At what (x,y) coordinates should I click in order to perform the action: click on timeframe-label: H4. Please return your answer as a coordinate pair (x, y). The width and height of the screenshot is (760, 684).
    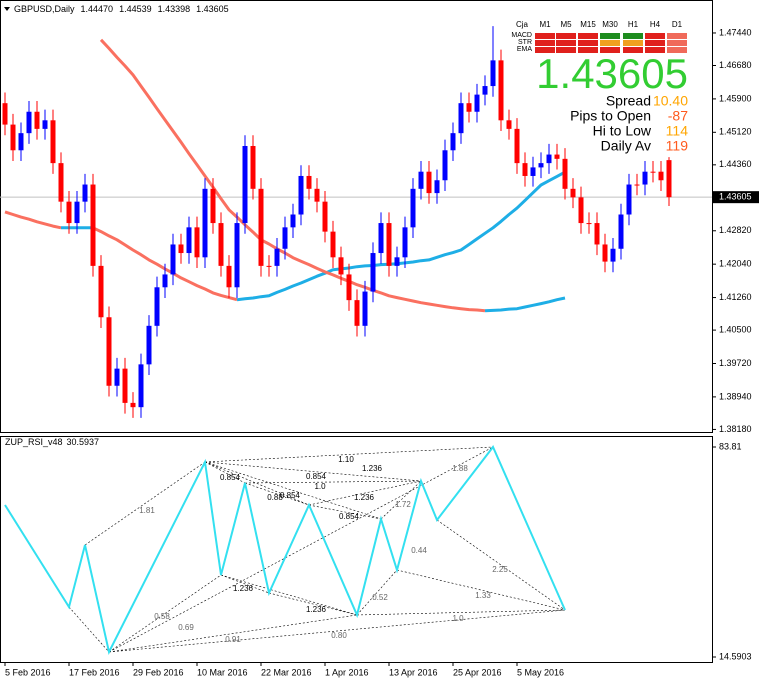
    Looking at the image, I should click on (655, 24).